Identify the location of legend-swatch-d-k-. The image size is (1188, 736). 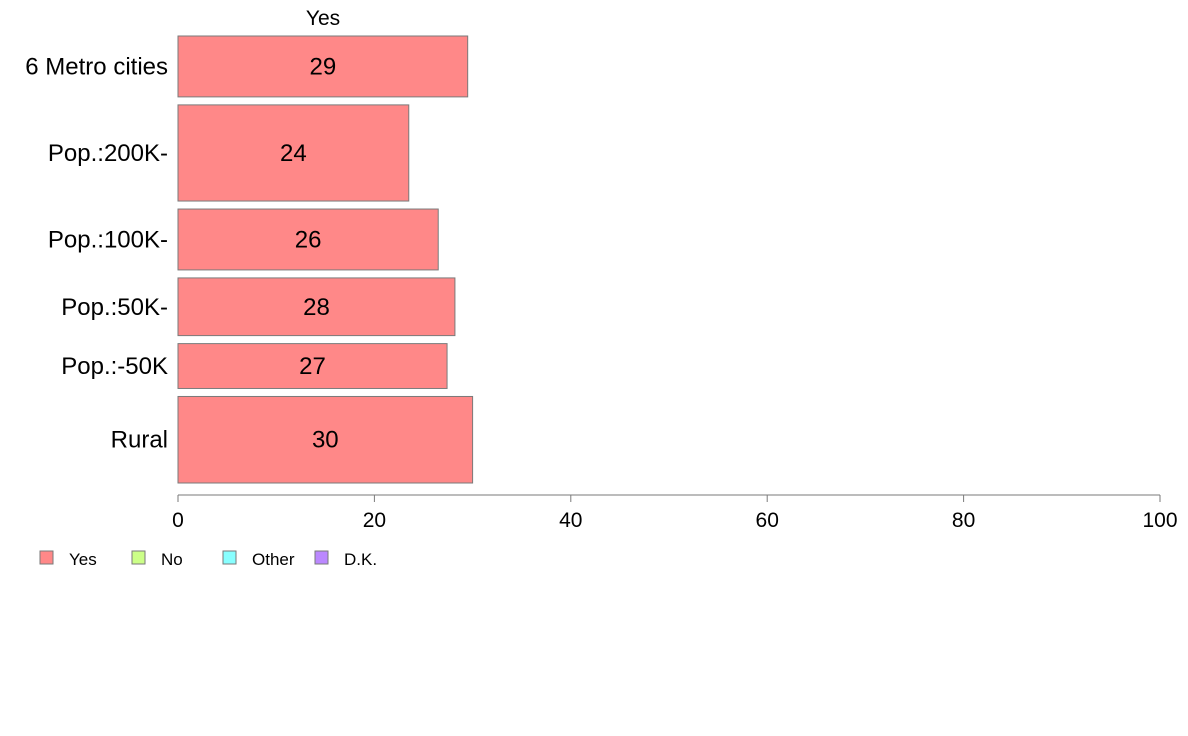
(321, 557).